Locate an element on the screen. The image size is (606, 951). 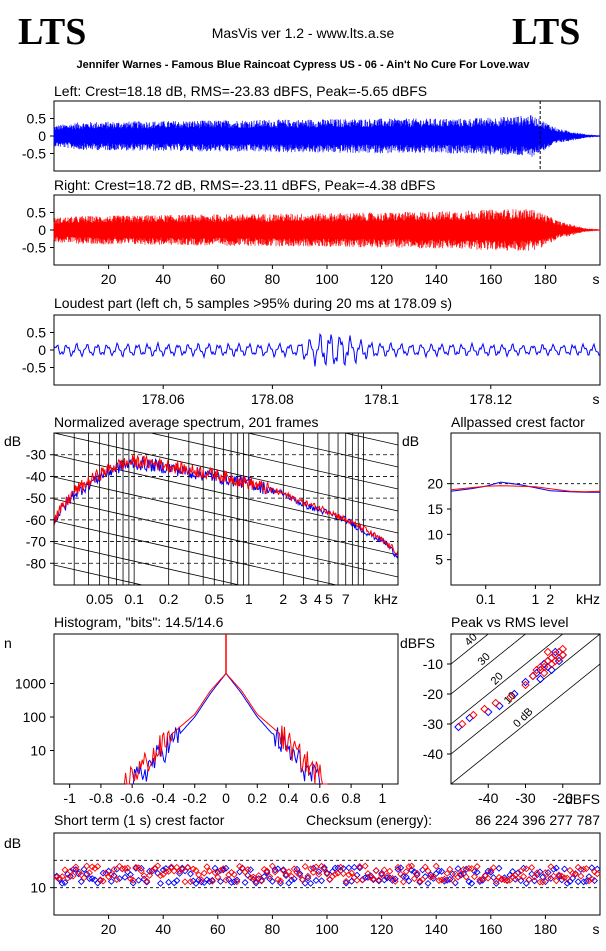
spectrum-xtick-label: 3 is located at coordinates (304, 599).